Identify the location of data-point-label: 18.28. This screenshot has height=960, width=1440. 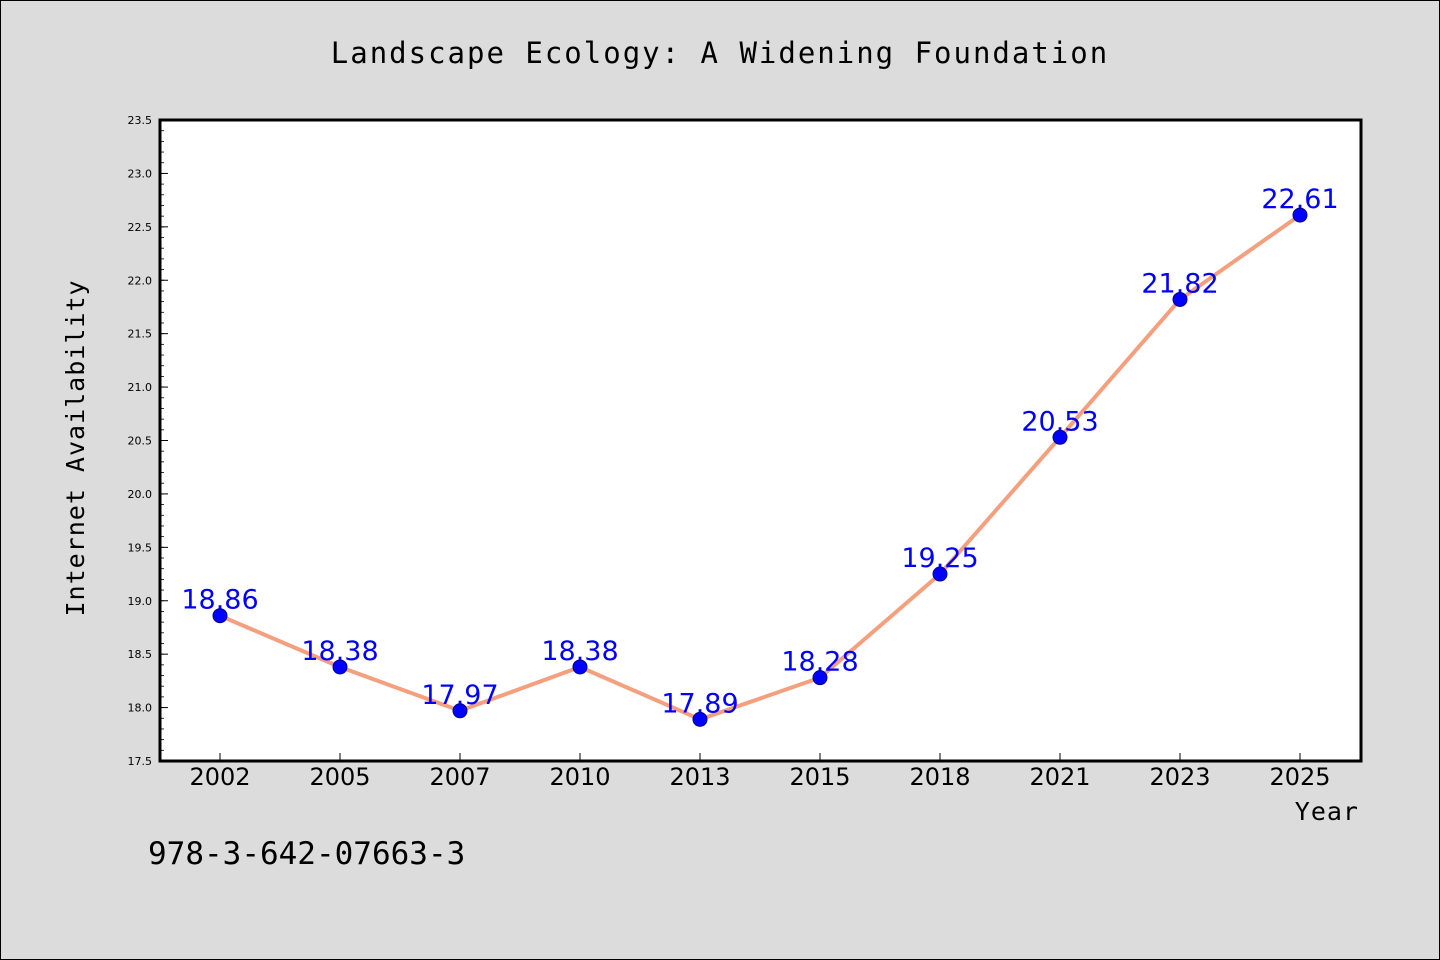
(819, 662).